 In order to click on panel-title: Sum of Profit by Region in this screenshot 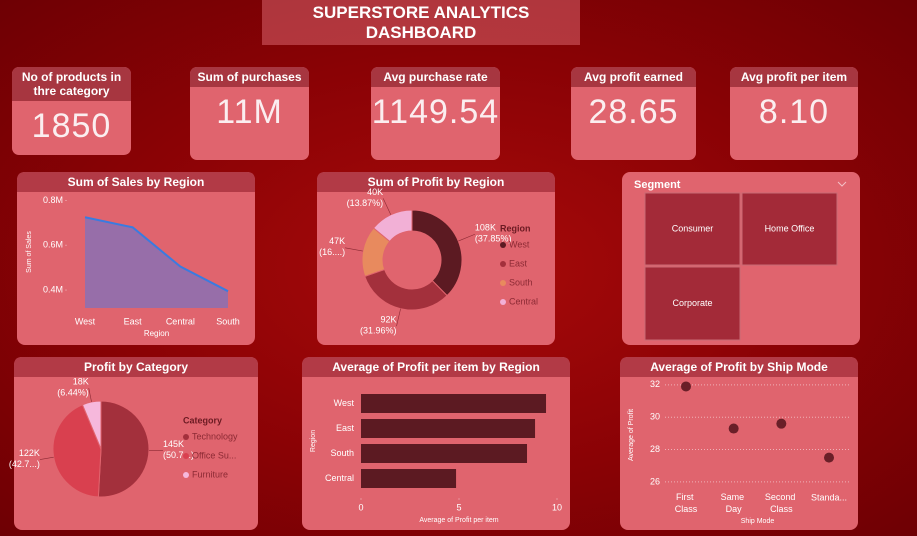, I will do `click(436, 182)`.